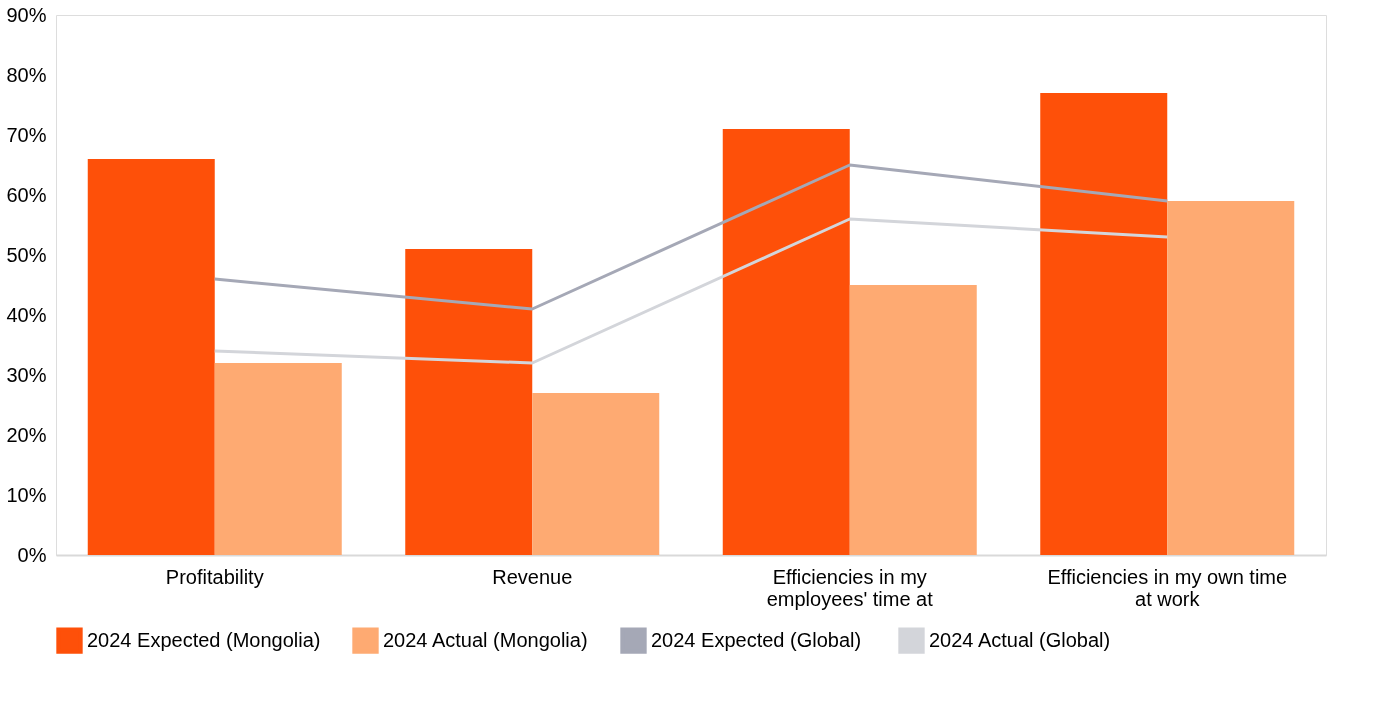 The height and width of the screenshot is (720, 1383). What do you see at coordinates (26, 74) in the screenshot?
I see `y-tick-label: 80%` at bounding box center [26, 74].